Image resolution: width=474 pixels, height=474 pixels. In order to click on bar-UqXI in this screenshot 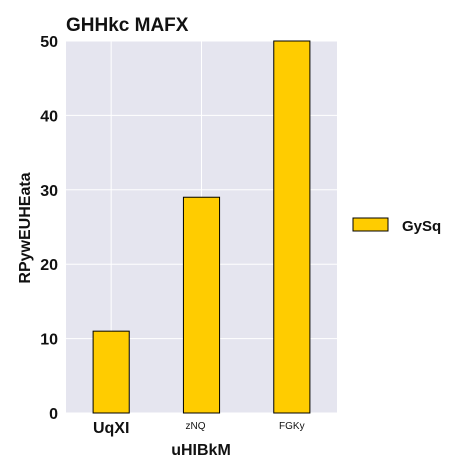, I will do `click(111, 372)`.